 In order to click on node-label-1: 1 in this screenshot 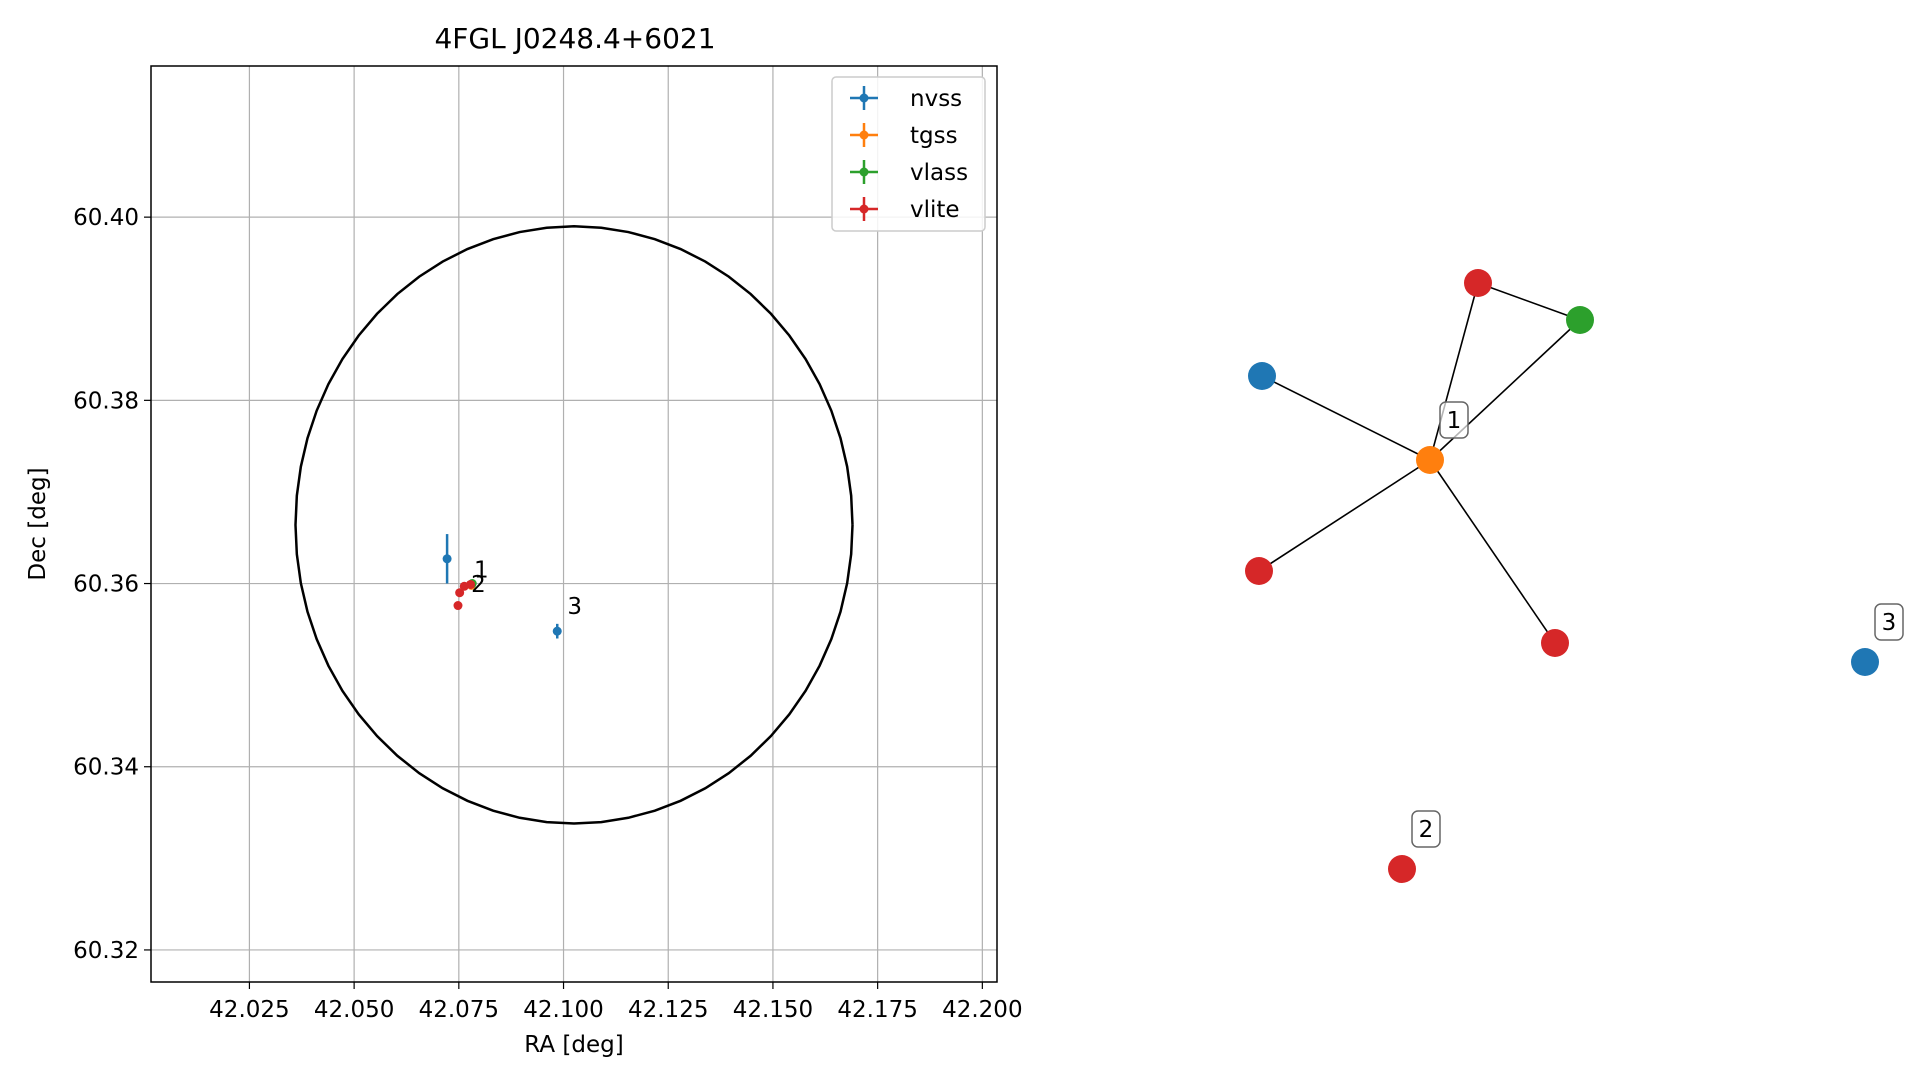, I will do `click(1454, 420)`.